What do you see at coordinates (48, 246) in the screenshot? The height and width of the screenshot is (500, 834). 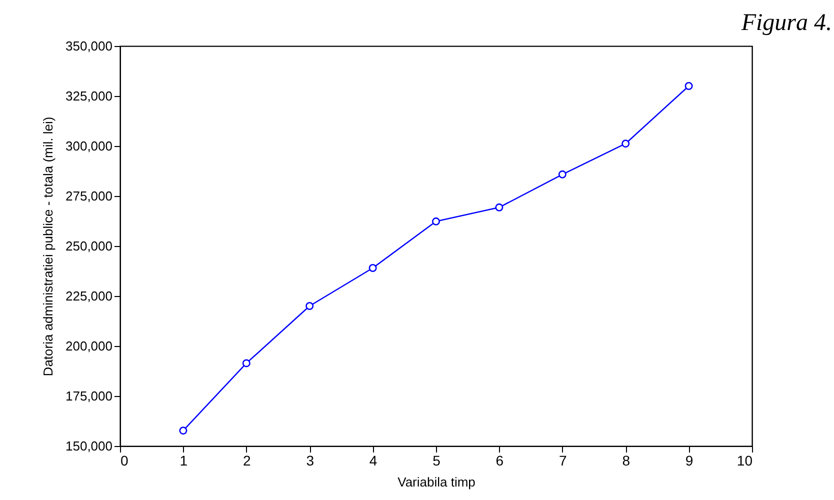 I see `y-axis-title: Datoria administratiei publice - totala (mil. lei)` at bounding box center [48, 246].